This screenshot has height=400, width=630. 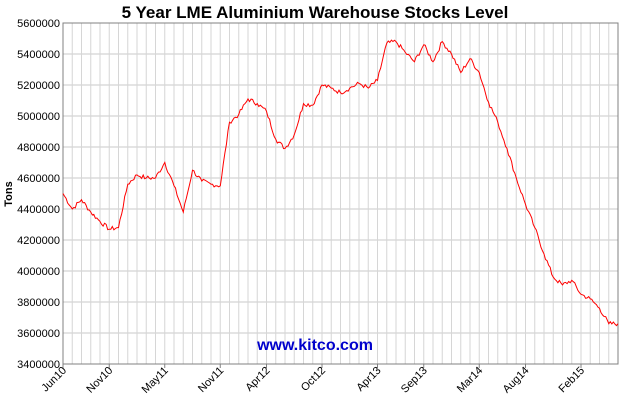 I want to click on y-tick-label: 3400000, so click(x=38, y=365).